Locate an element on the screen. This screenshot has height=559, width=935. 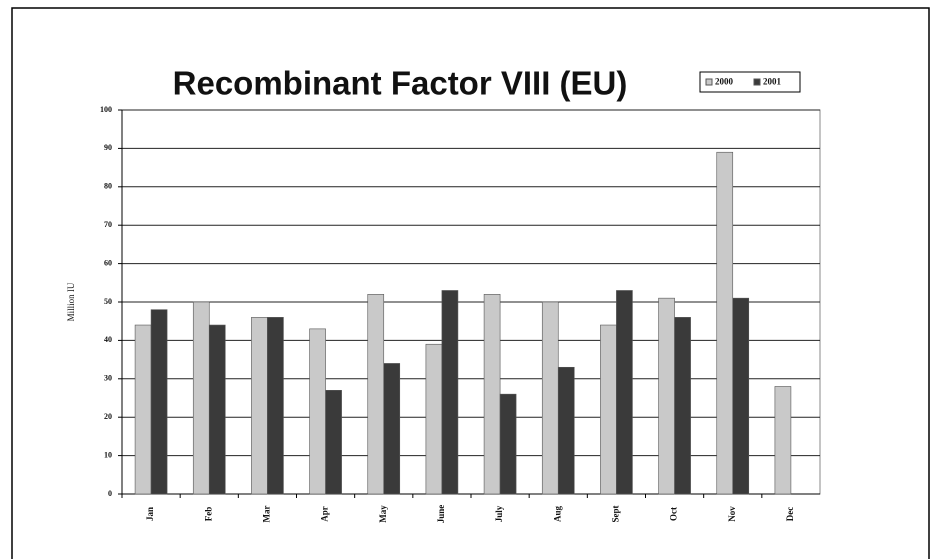
x-tick-label: Feb is located at coordinates (208, 514).